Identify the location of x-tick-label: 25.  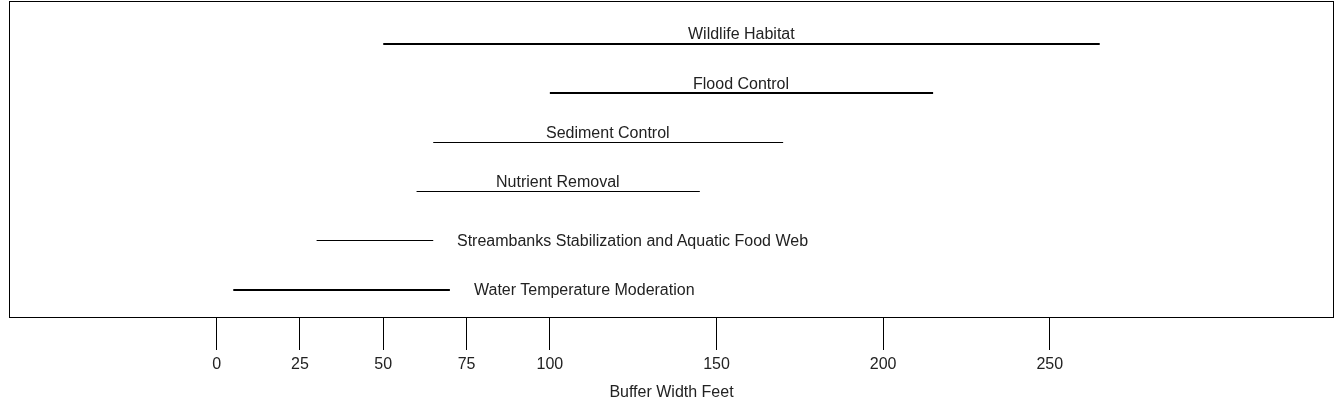
(300, 364).